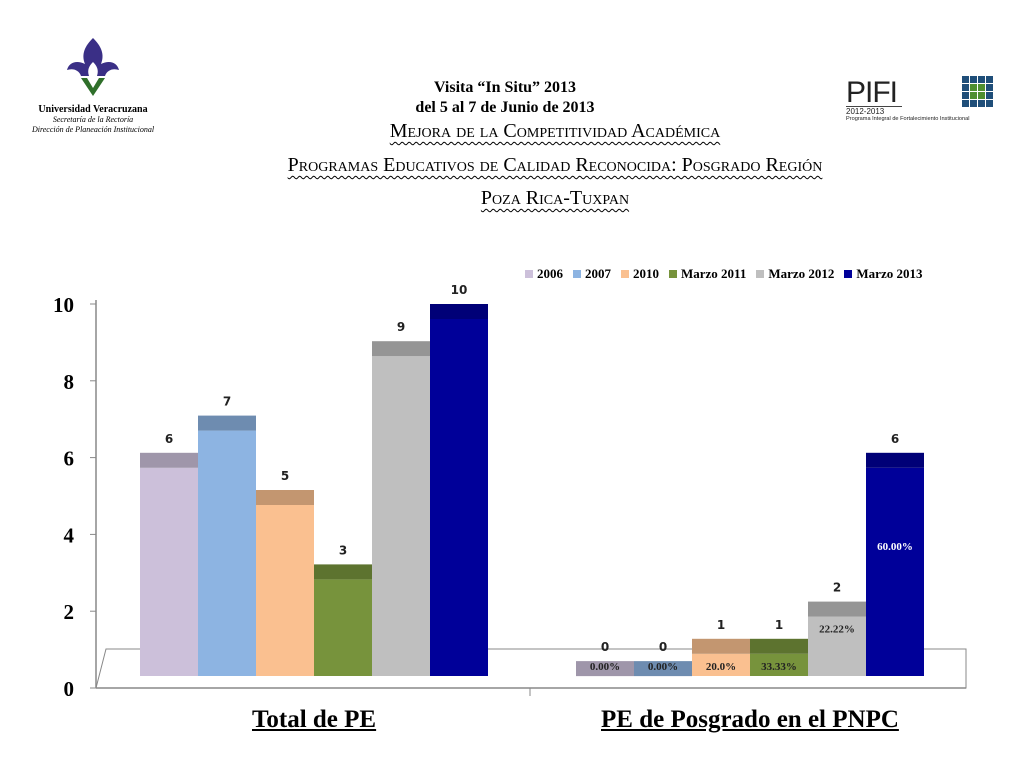  Describe the element at coordinates (550, 273) in the screenshot. I see `legend-label: 2006` at that location.